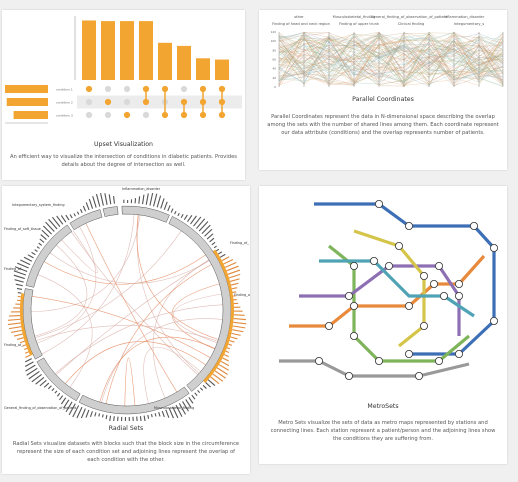 This screenshot has width=518, height=482. What do you see at coordinates (354, 17) in the screenshot?
I see `pc-axis-label: Musculoskeletal_finding` at bounding box center [354, 17].